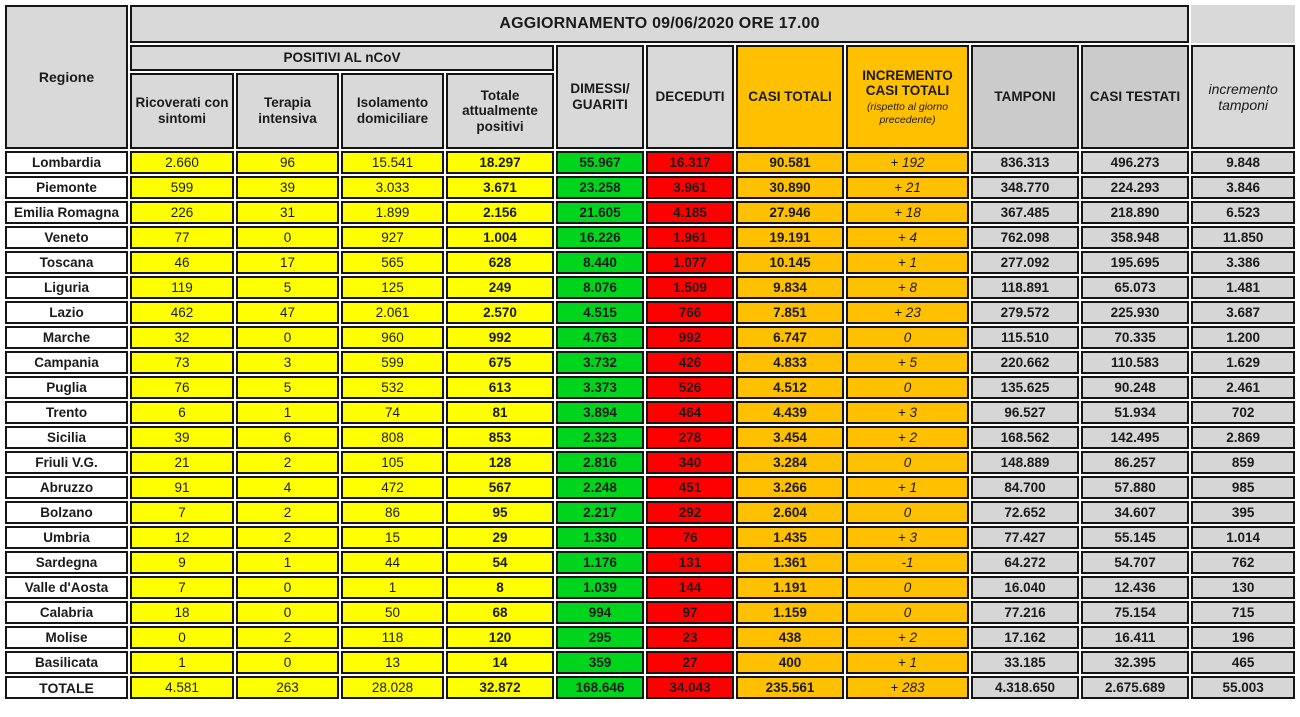 This screenshot has width=1300, height=717. I want to click on terapia-intensiva-cell: 263, so click(287, 687).